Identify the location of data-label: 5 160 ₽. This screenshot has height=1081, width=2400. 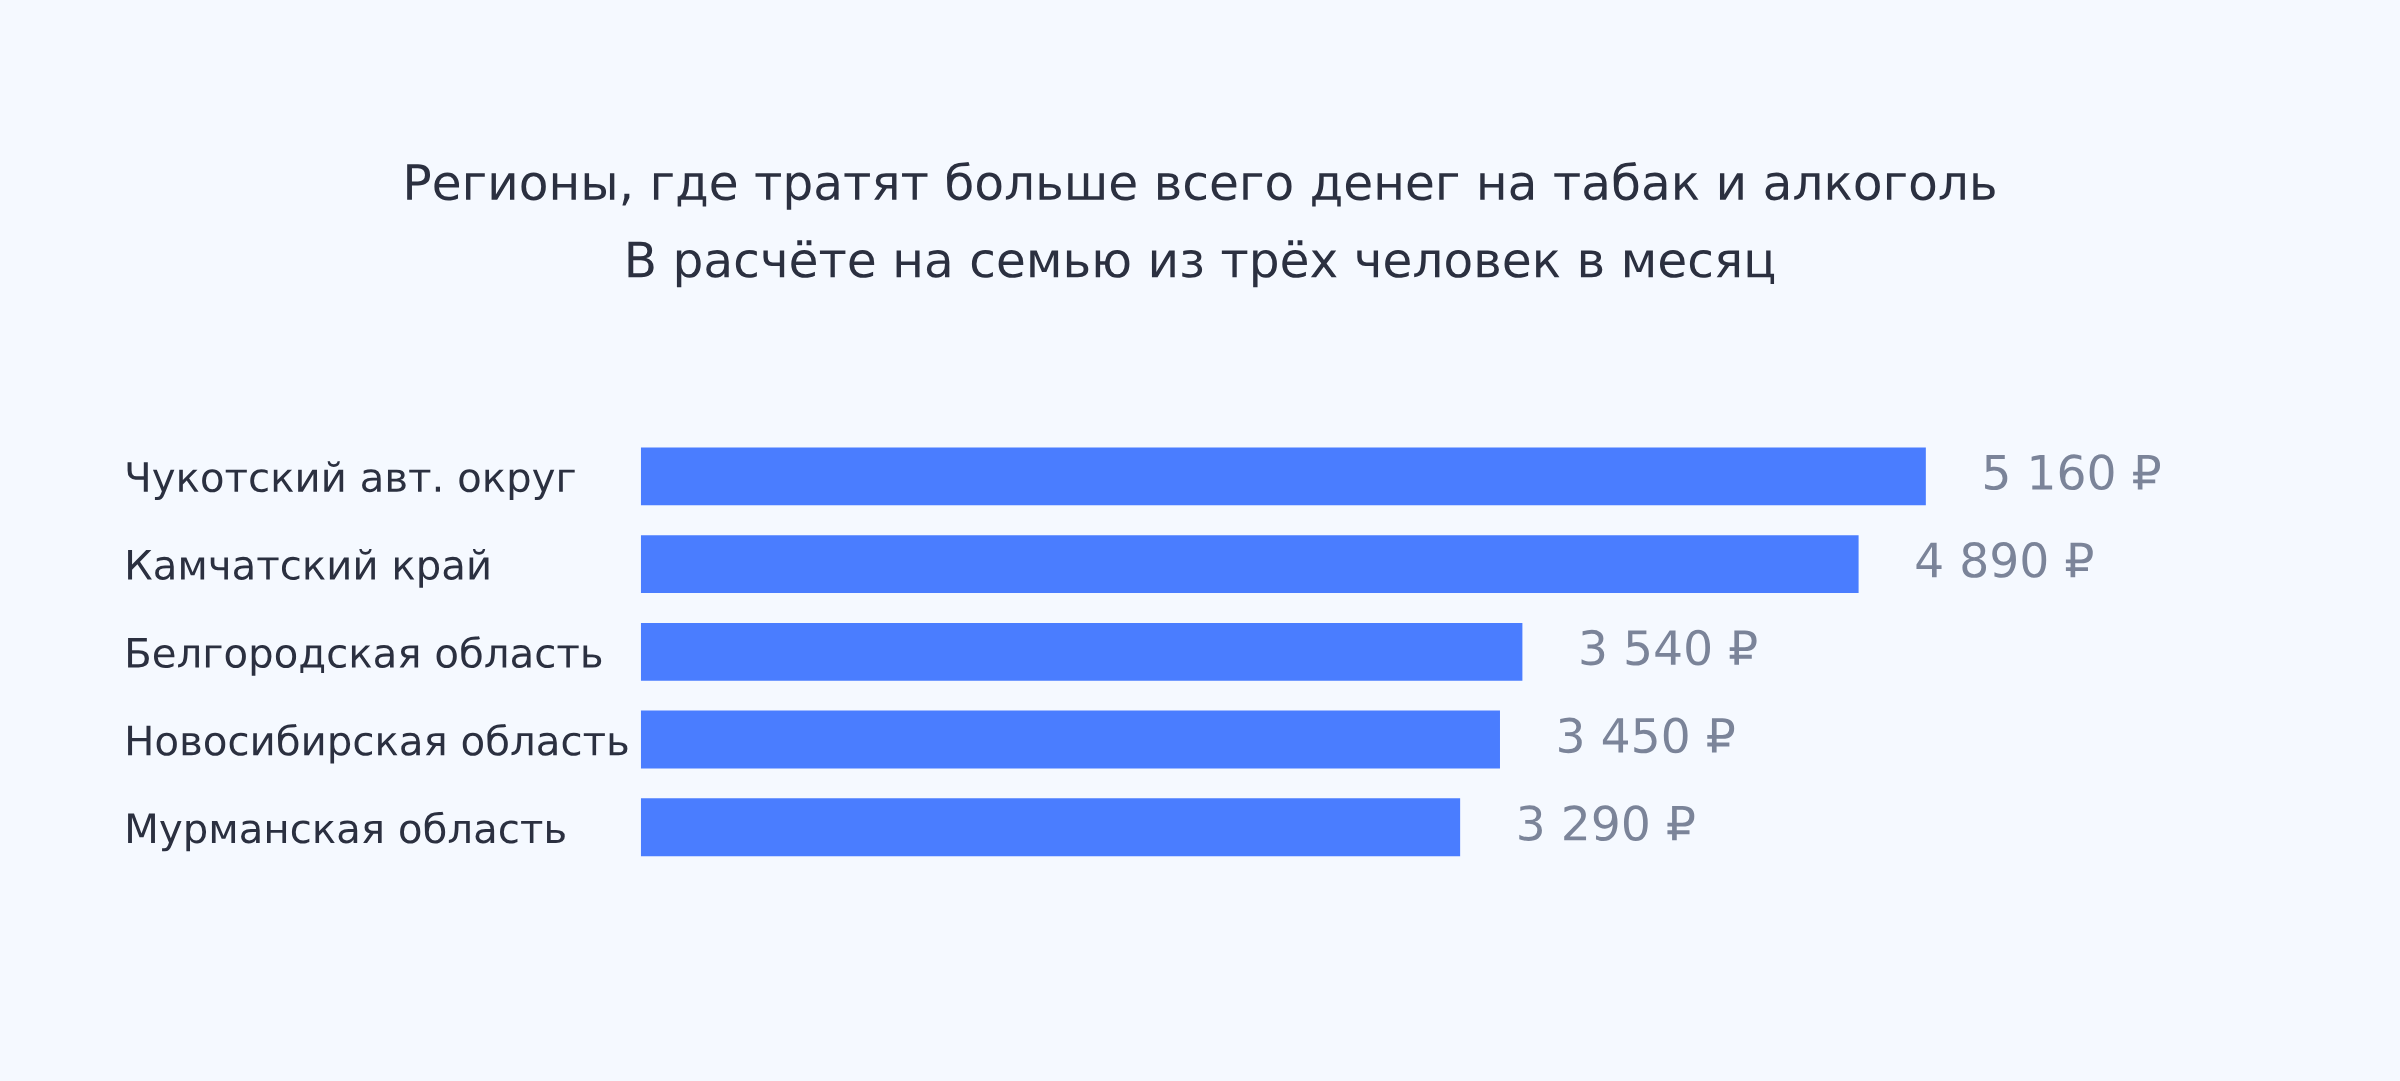
(2073, 472).